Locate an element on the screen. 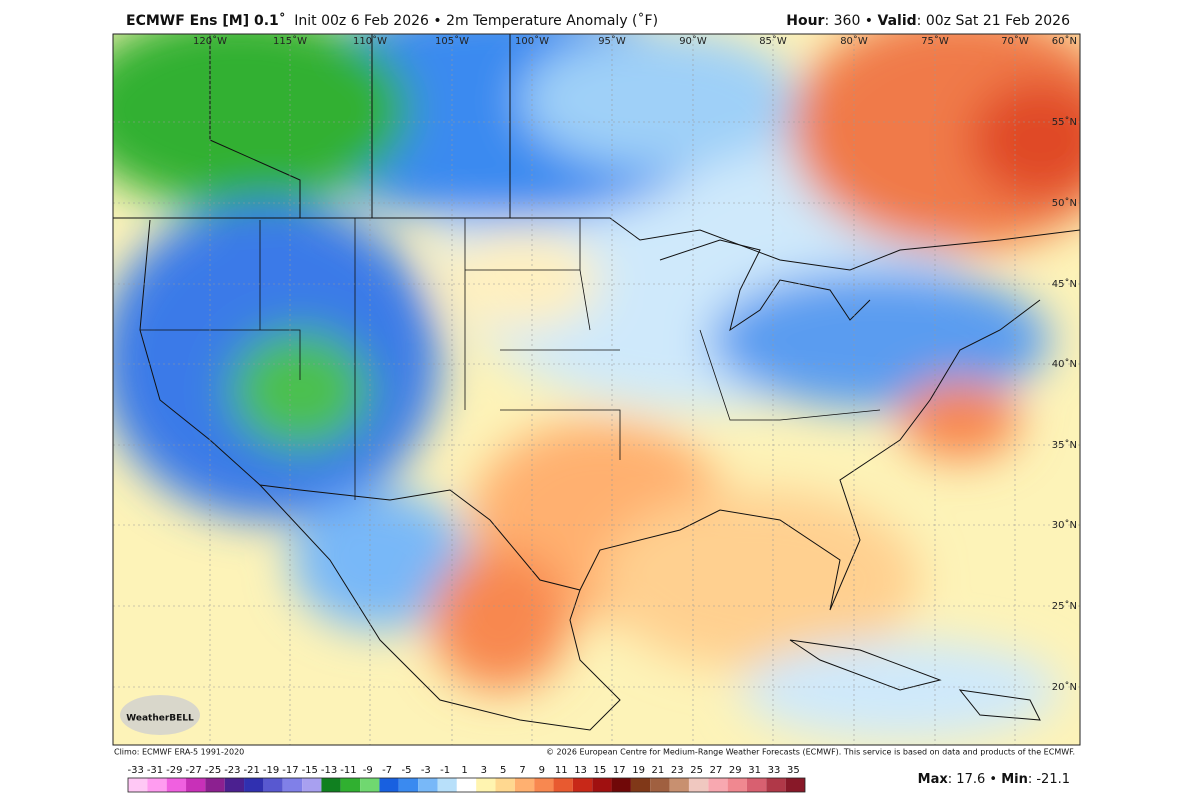 The height and width of the screenshot is (812, 1201). colorbar-label: 31 is located at coordinates (754, 770).